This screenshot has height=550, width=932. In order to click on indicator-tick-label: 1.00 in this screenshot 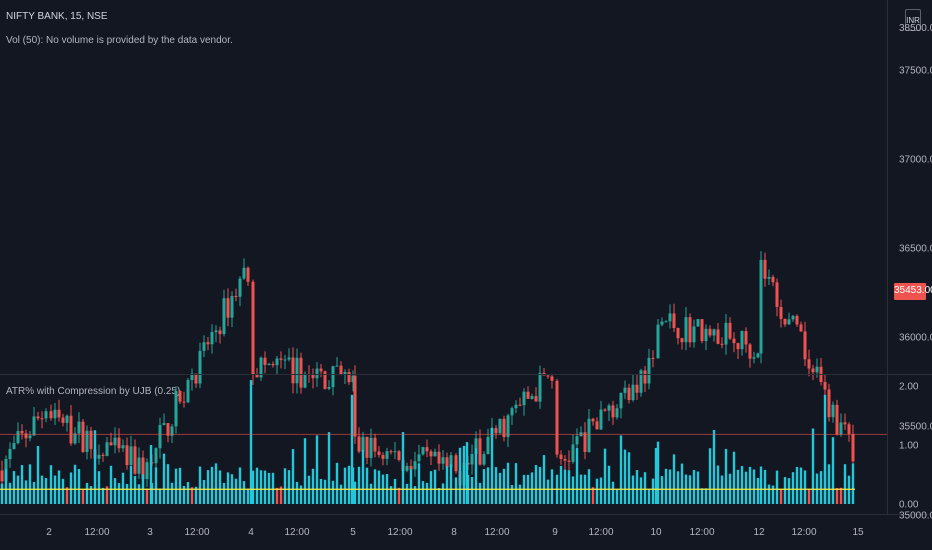, I will do `click(909, 446)`.